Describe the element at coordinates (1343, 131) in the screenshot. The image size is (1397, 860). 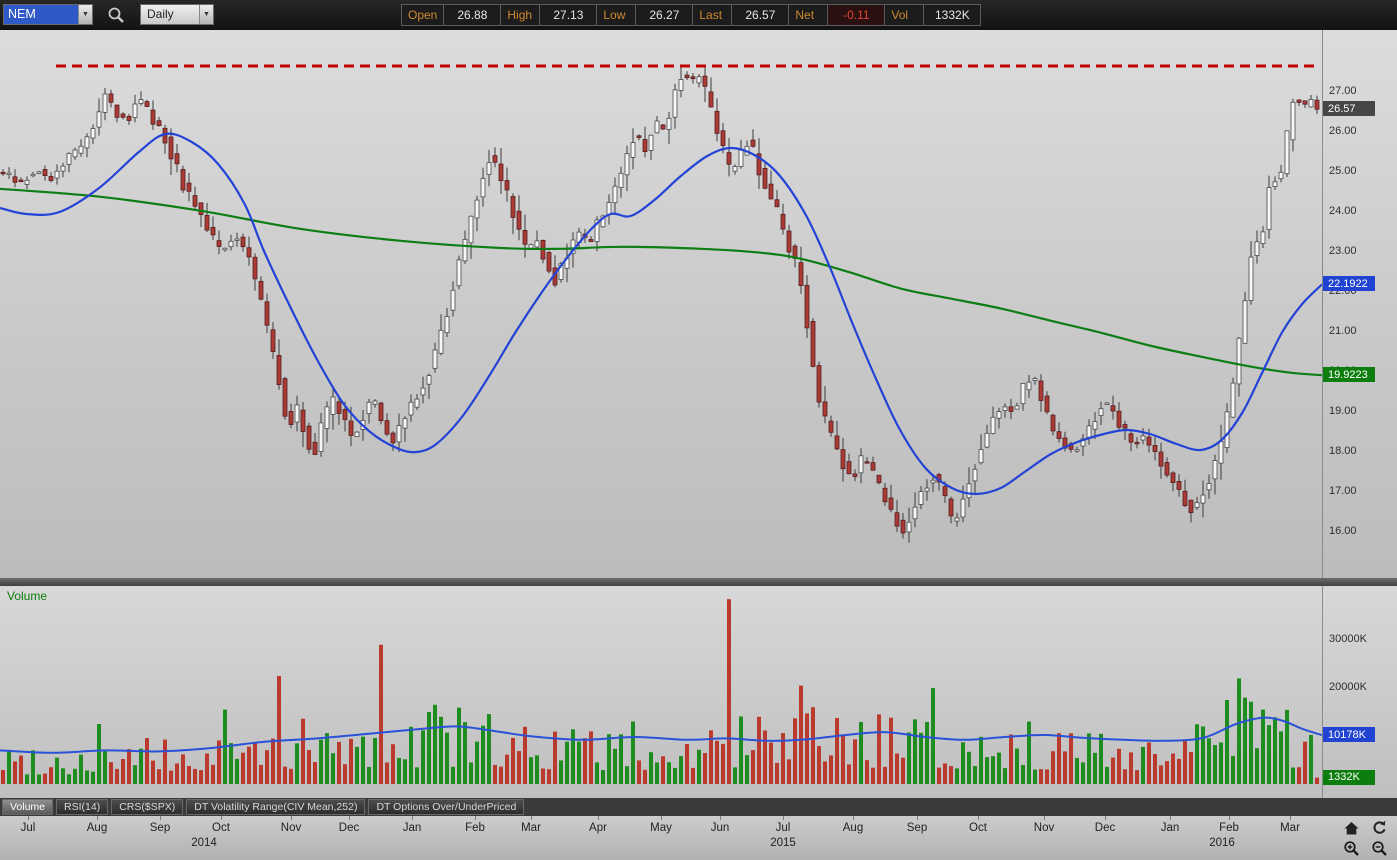
I see `price-tick-26.00: 26.00` at that location.